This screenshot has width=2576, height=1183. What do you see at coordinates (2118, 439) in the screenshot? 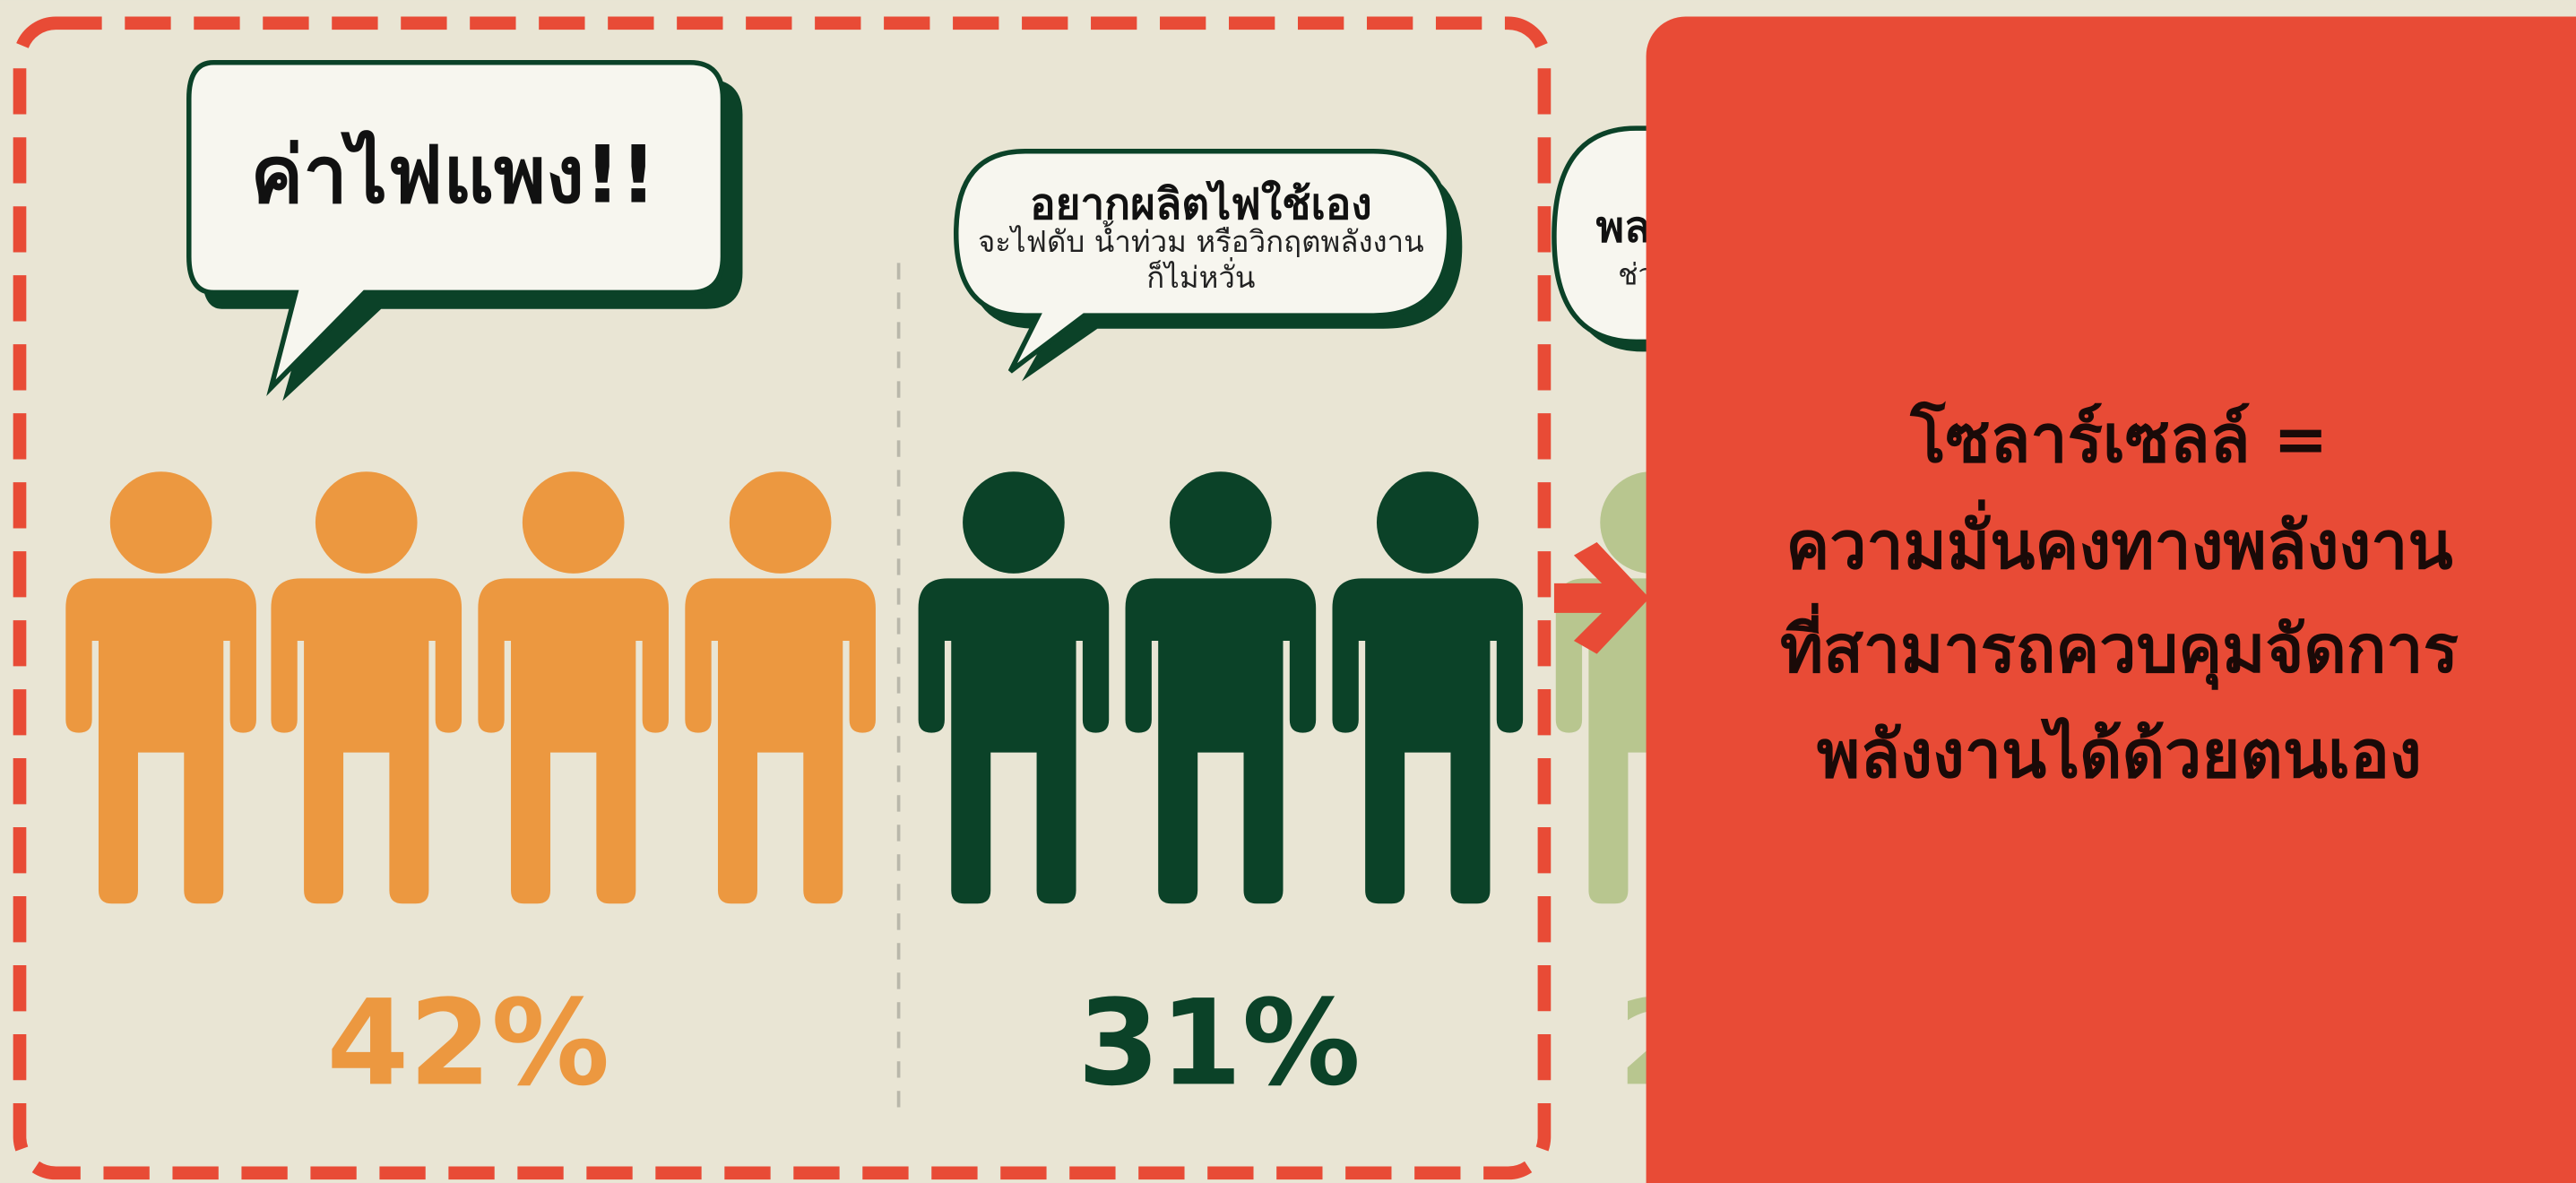
I see `overlay-line: โซลาร์เซลล์ =` at bounding box center [2118, 439].